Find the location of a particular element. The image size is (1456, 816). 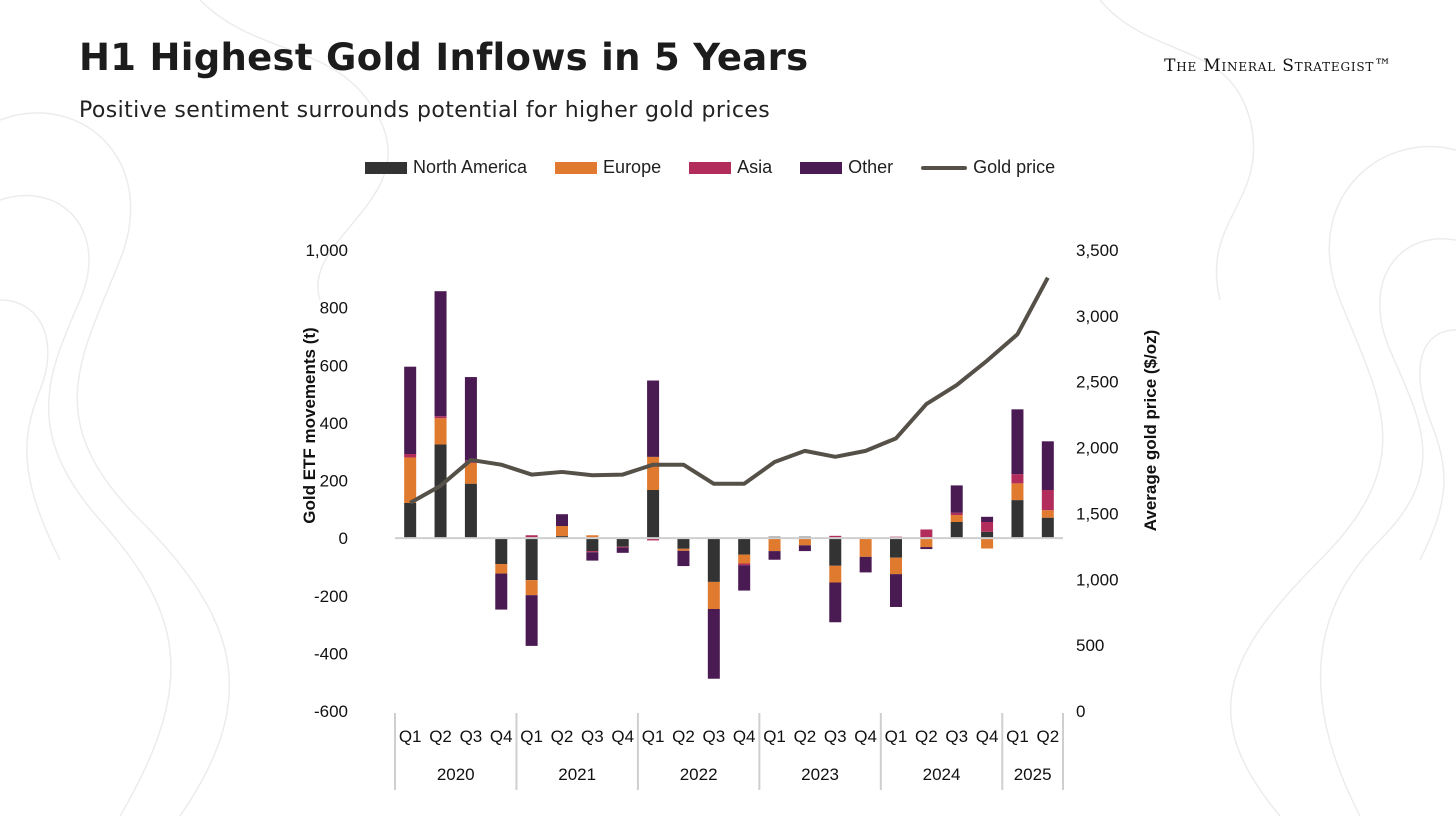

year-label: 2024 is located at coordinates (942, 774).